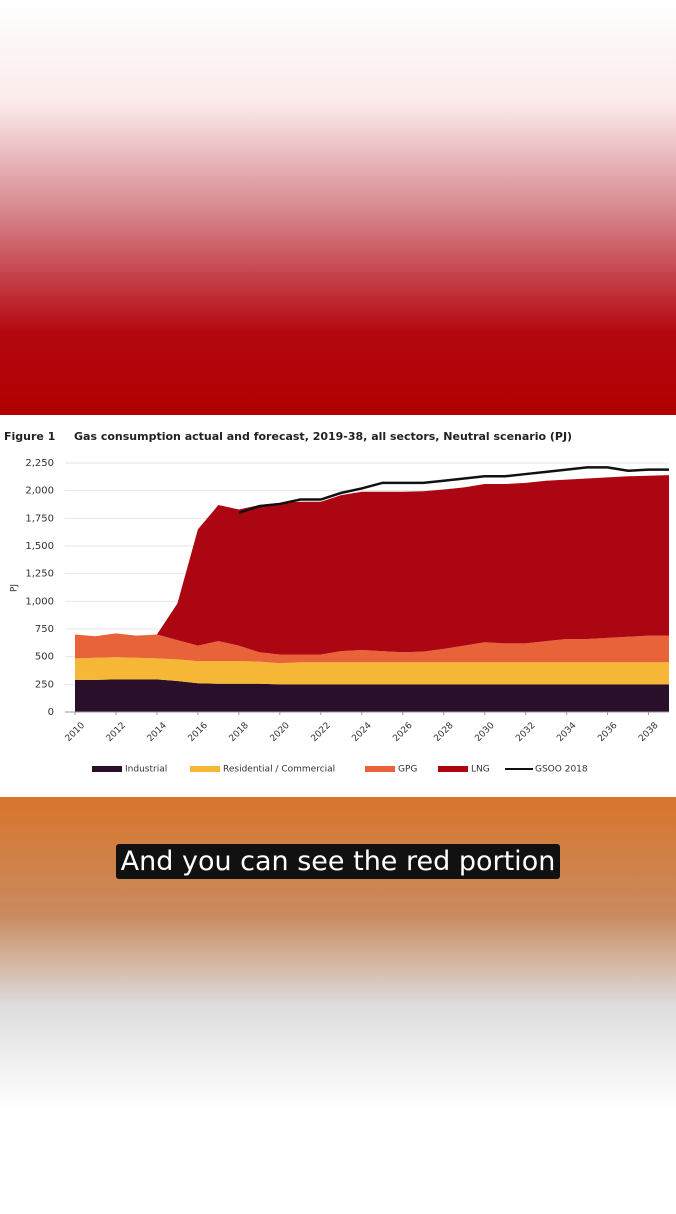  Describe the element at coordinates (116, 732) in the screenshot. I see `x-tick-label: 2012` at that location.